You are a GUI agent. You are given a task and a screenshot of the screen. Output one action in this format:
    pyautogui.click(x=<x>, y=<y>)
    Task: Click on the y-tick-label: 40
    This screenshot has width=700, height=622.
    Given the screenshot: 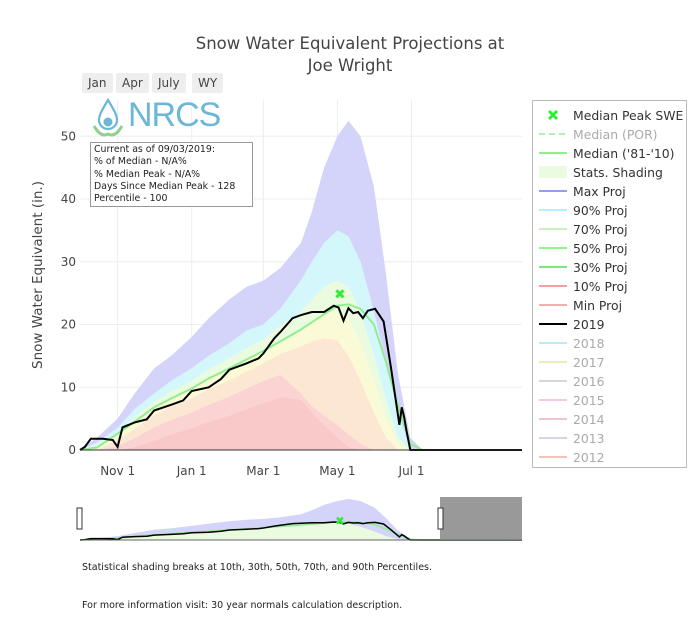 What is the action you would take?
    pyautogui.click(x=68, y=199)
    